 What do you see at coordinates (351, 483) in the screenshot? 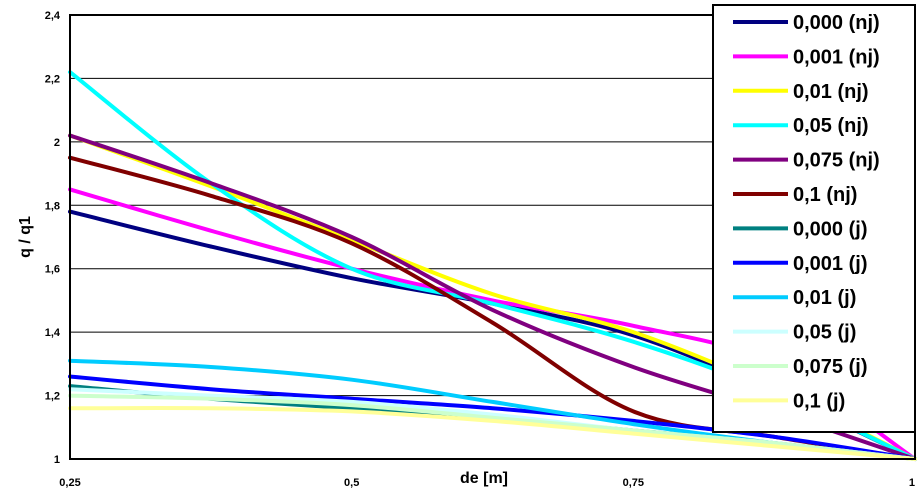
I see `x-tick-label: 0,5` at bounding box center [351, 483].